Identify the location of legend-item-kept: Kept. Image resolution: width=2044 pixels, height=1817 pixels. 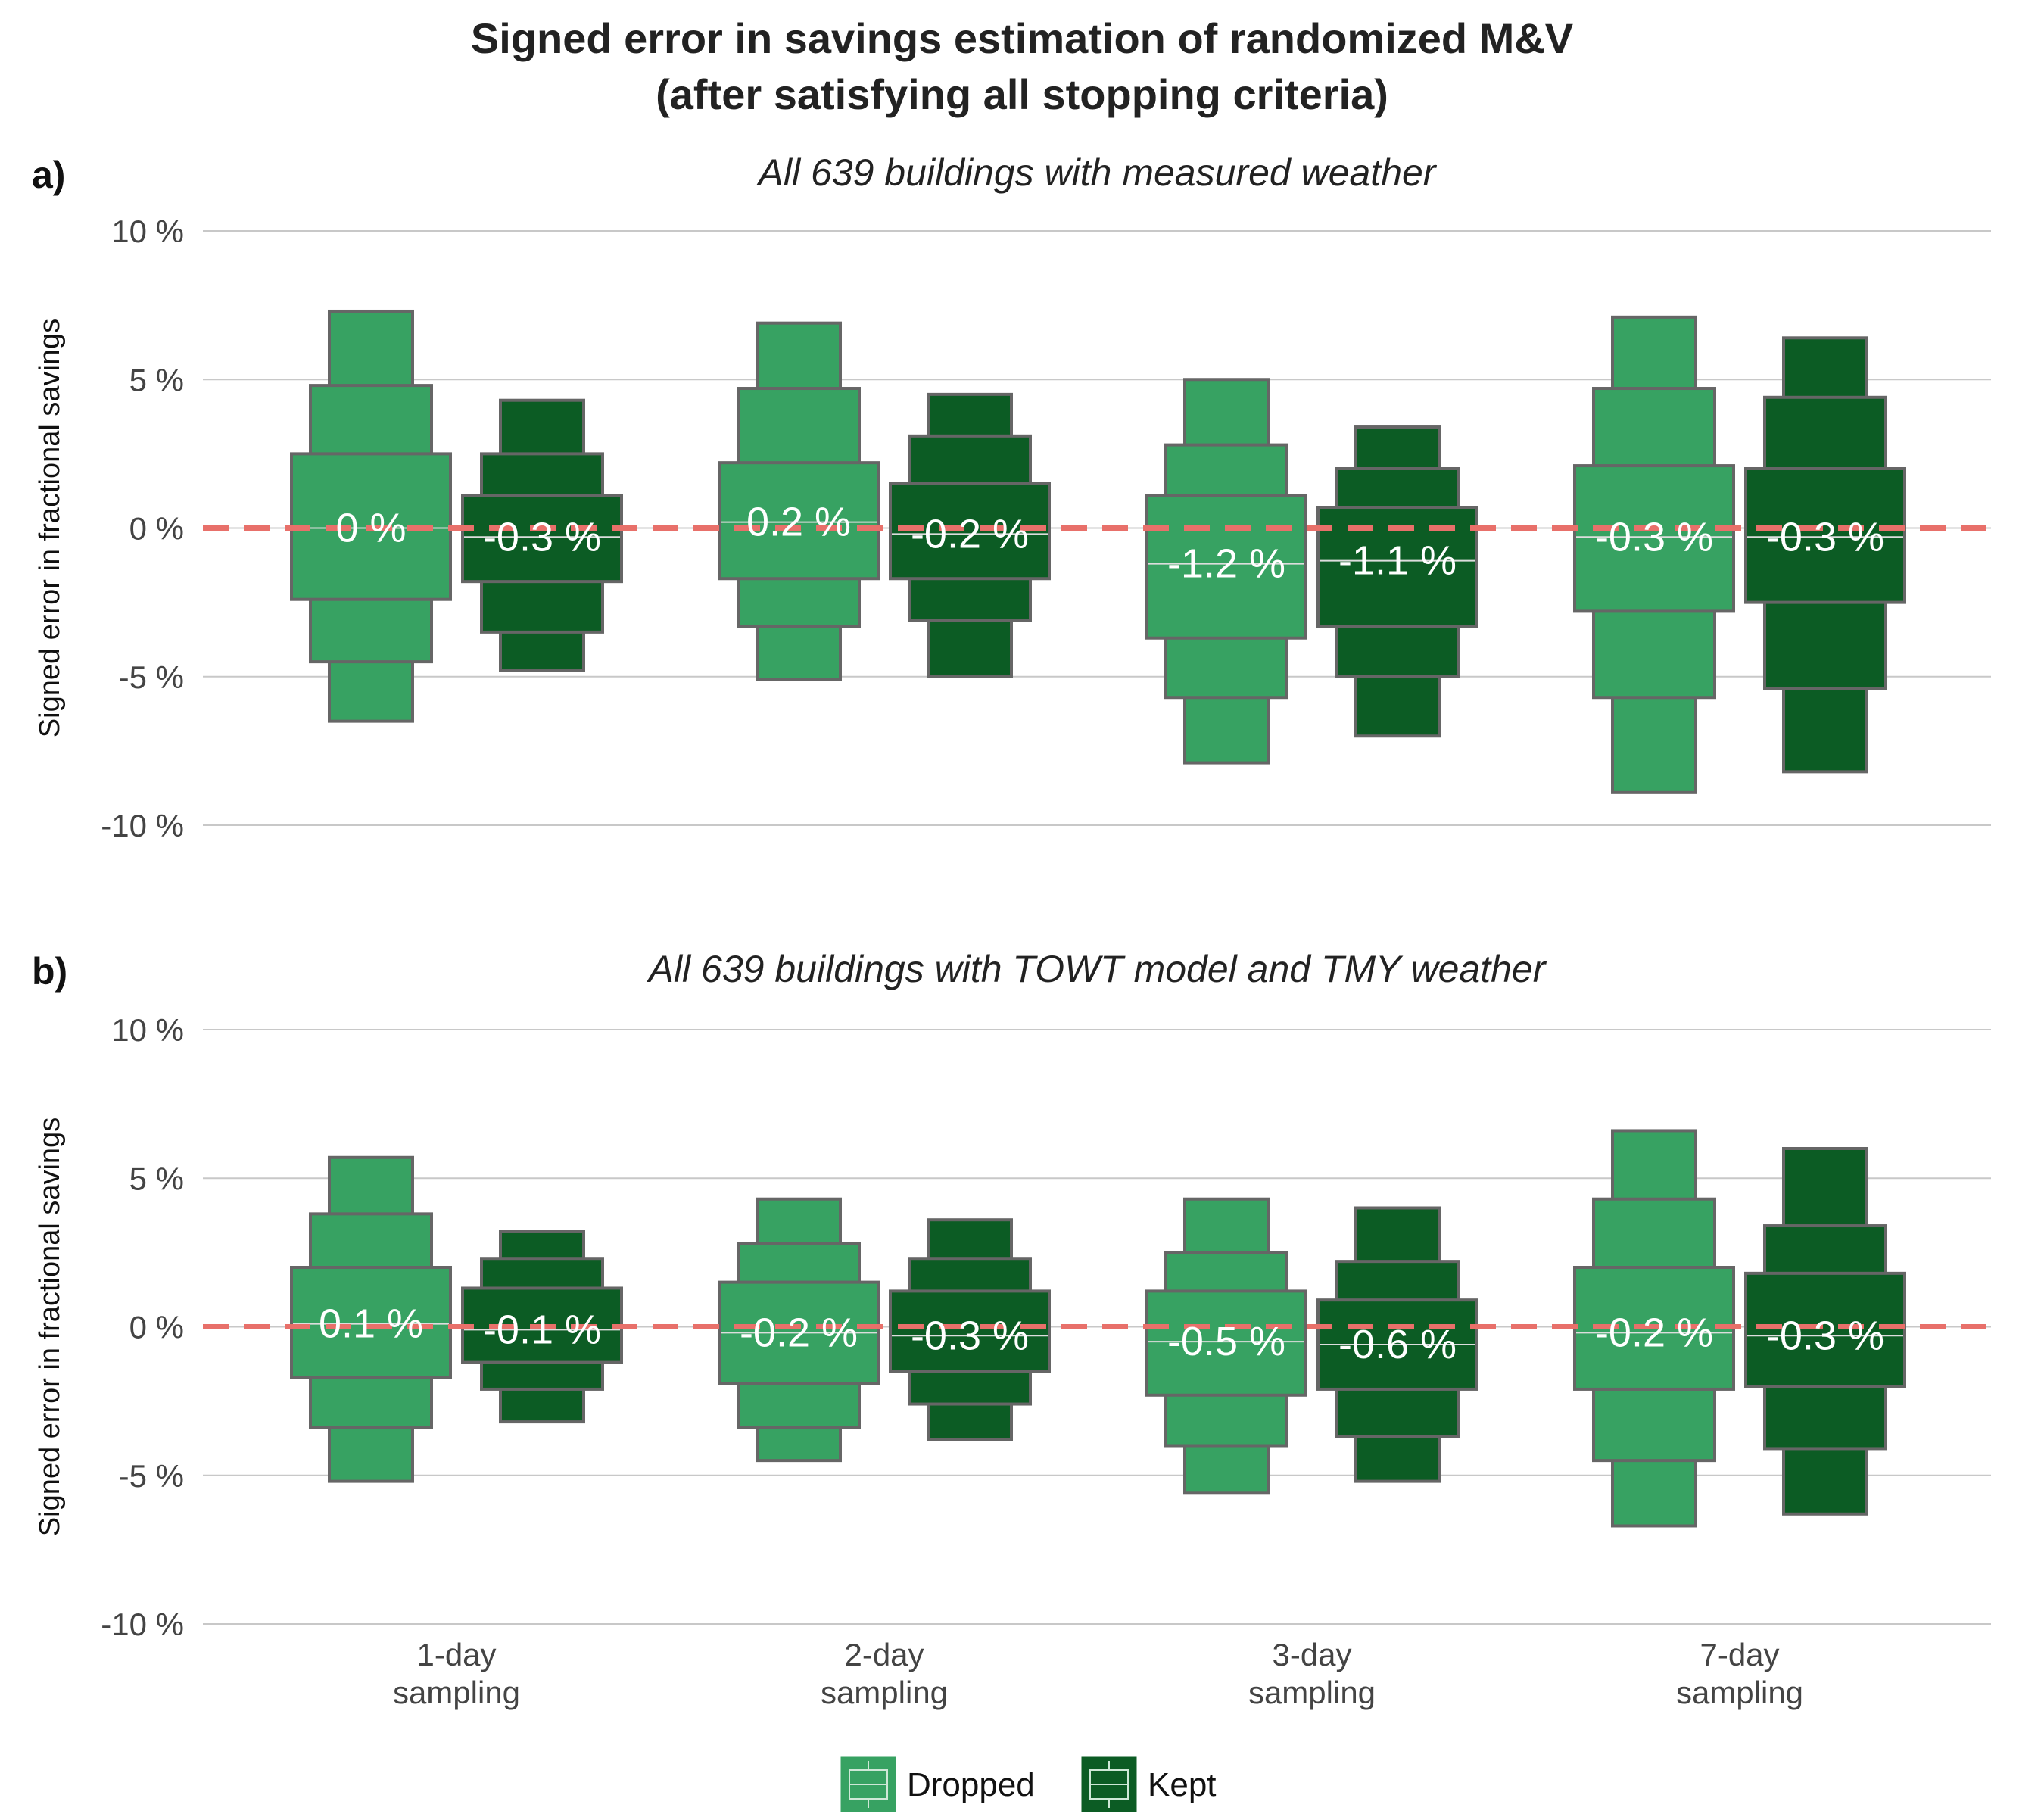
(1148, 1784).